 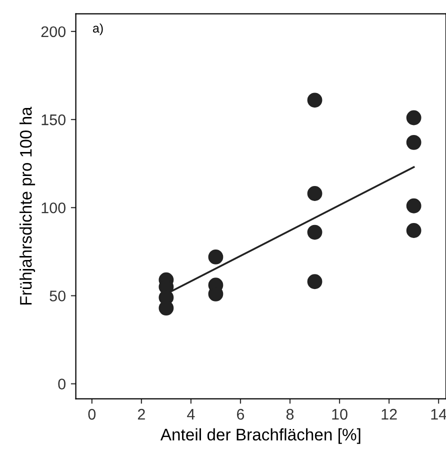 What do you see at coordinates (62, 384) in the screenshot?
I see `y-tick-label: 0` at bounding box center [62, 384].